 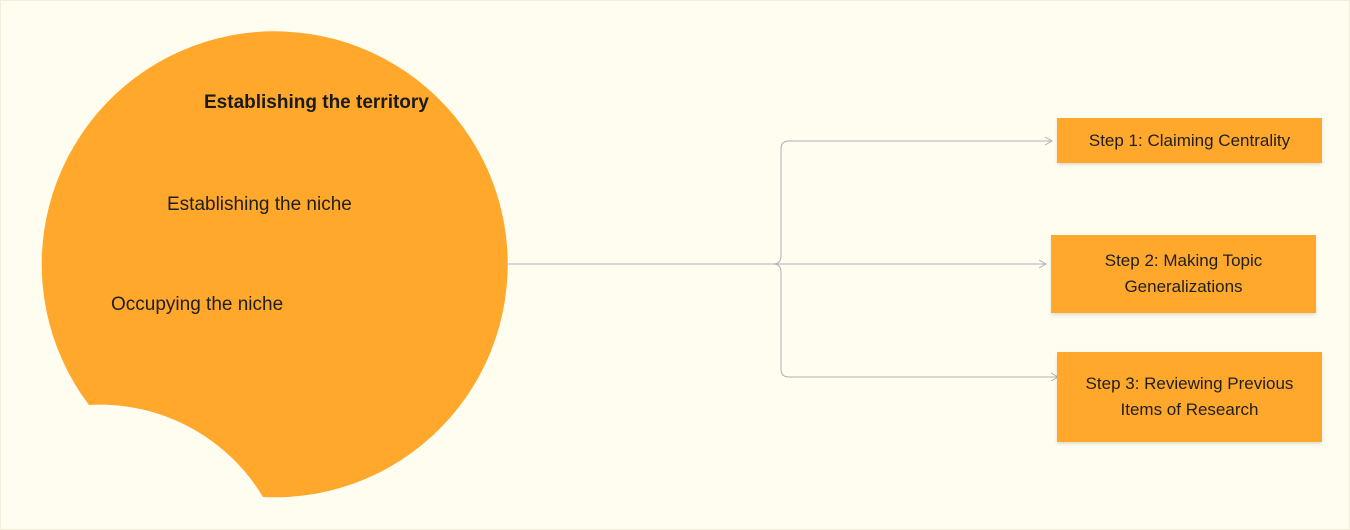 I want to click on step-2-box: Step 2: Making Topic Generalizations, so click(x=1183, y=274).